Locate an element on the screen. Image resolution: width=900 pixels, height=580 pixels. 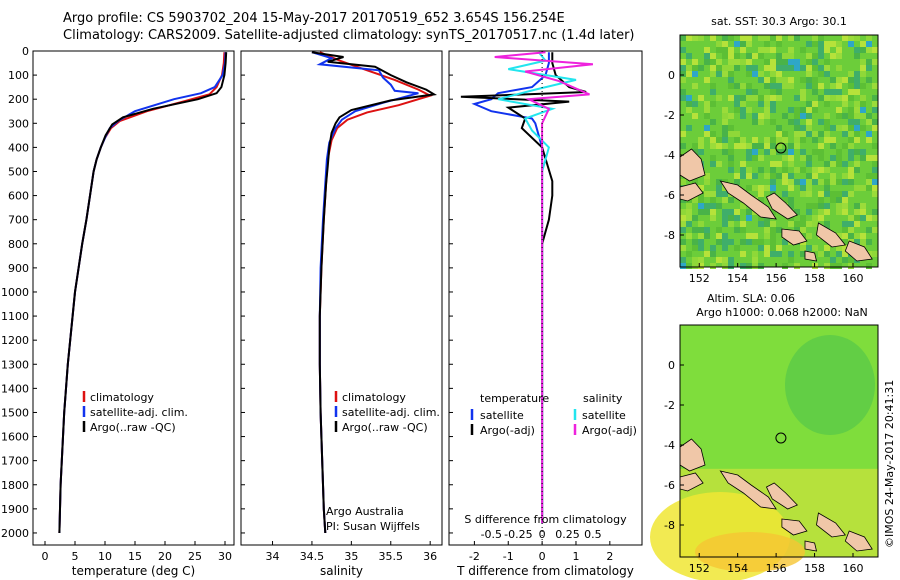
x-tick-label: 0 is located at coordinates (45, 556).